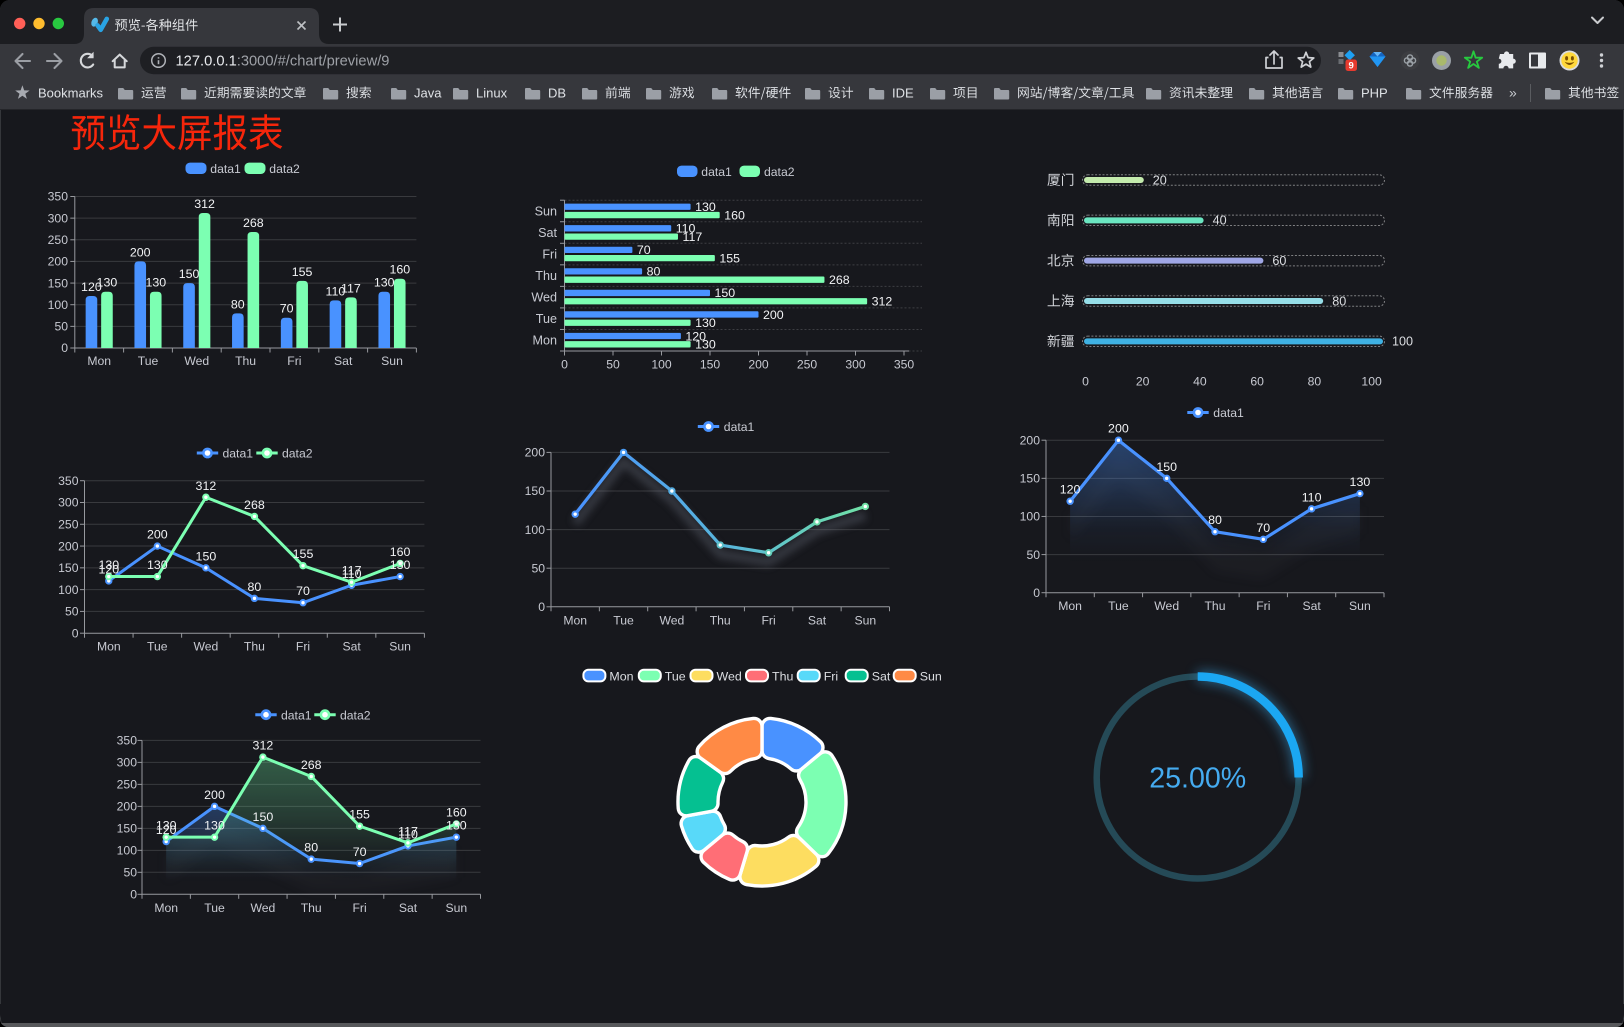 The height and width of the screenshot is (1027, 1624). Describe the element at coordinates (903, 92) in the screenshot. I see `svg-text: IDE` at that location.